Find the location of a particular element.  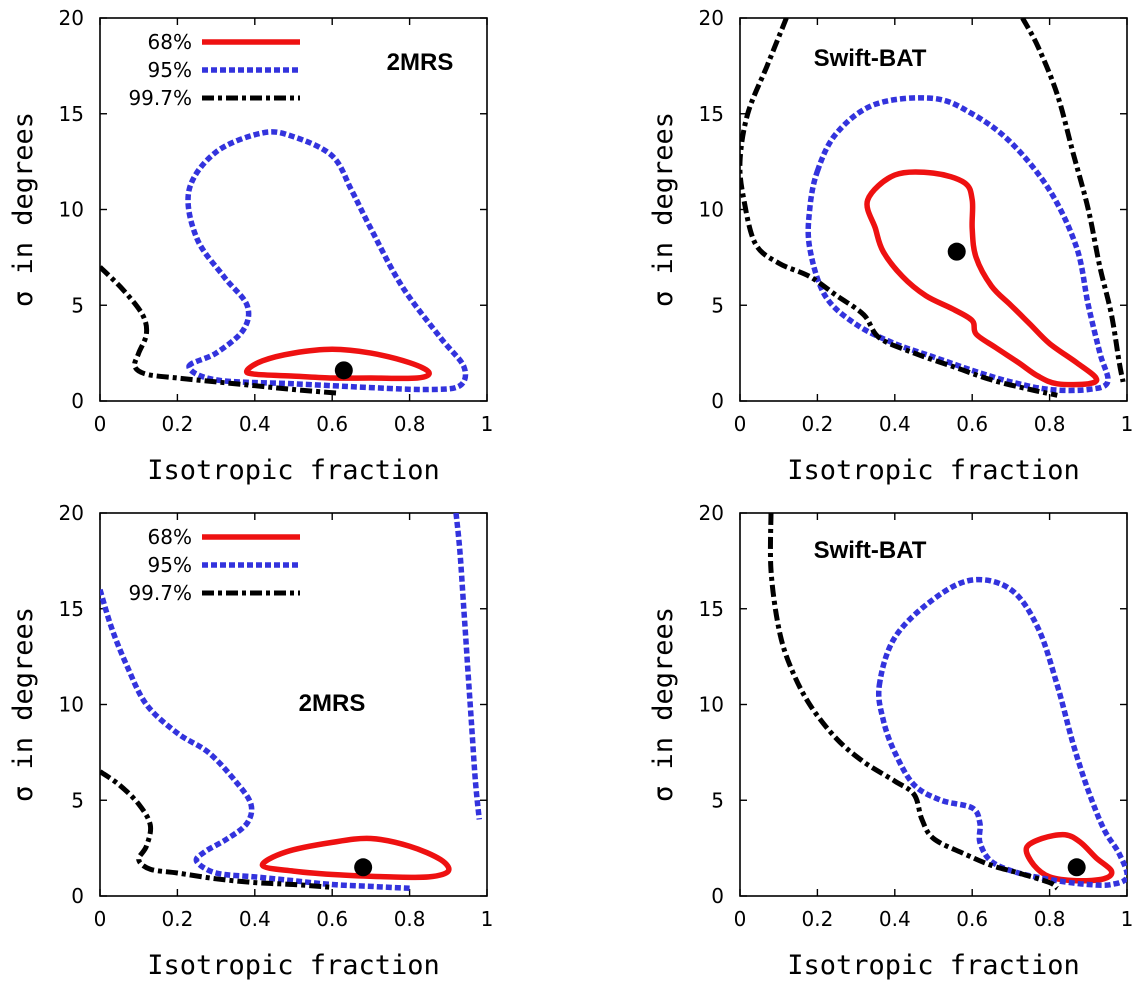

plot-frame is located at coordinates (933, 209).